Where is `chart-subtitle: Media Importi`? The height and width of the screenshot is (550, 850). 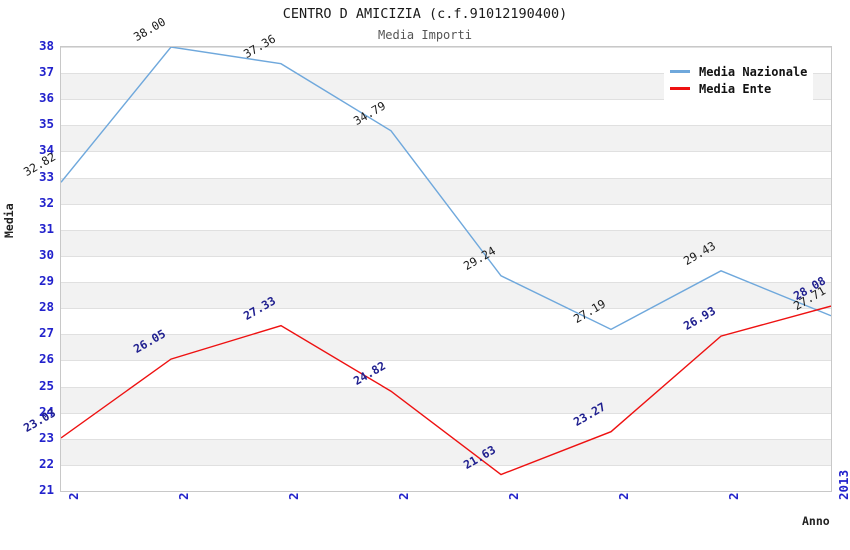
chart-subtitle: Media Importi is located at coordinates (425, 35).